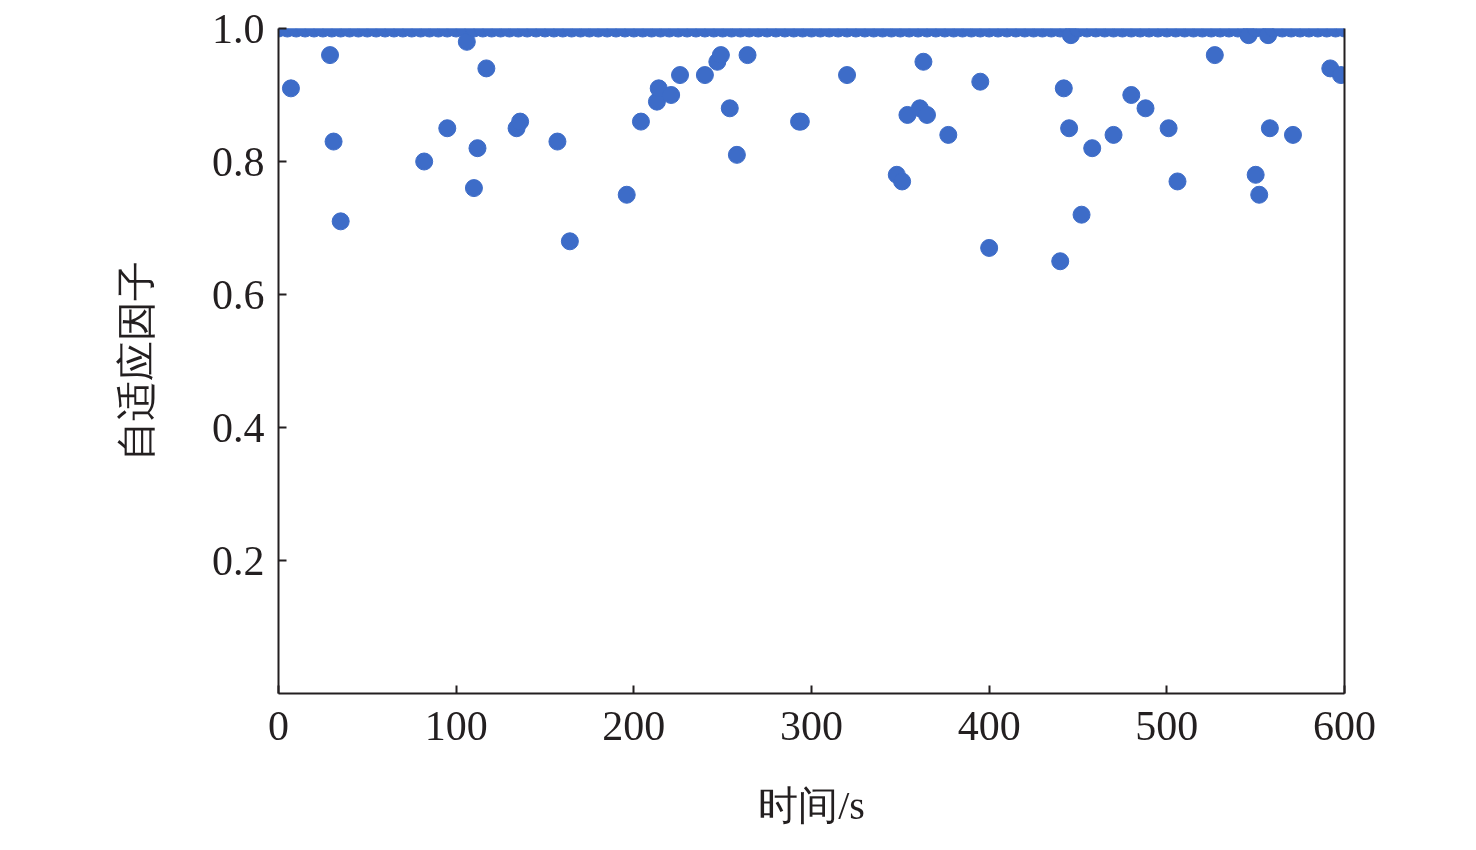 This screenshot has height=850, width=1476. Describe the element at coordinates (811, 725) in the screenshot. I see `x-tick-label: 300` at that location.